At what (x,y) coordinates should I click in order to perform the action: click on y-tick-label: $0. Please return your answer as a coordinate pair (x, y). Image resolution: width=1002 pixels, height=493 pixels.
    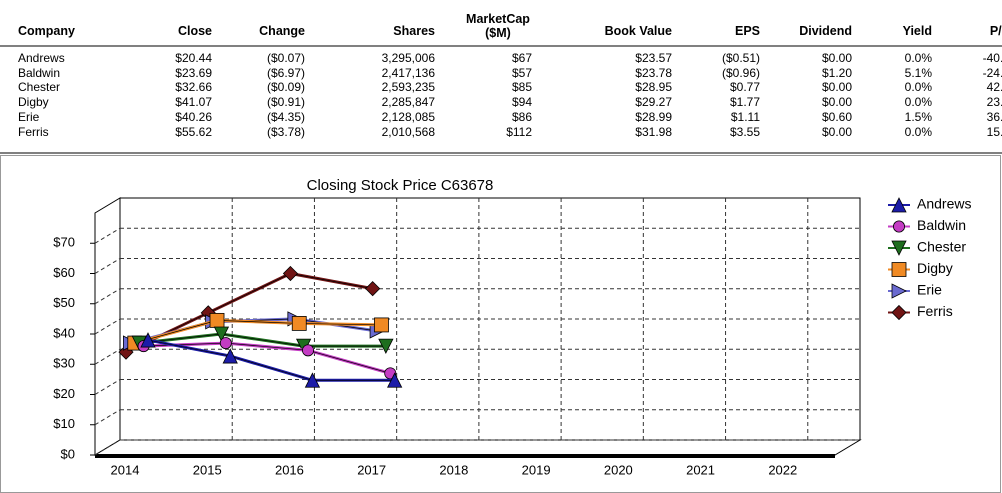
    Looking at the image, I should click on (68, 453).